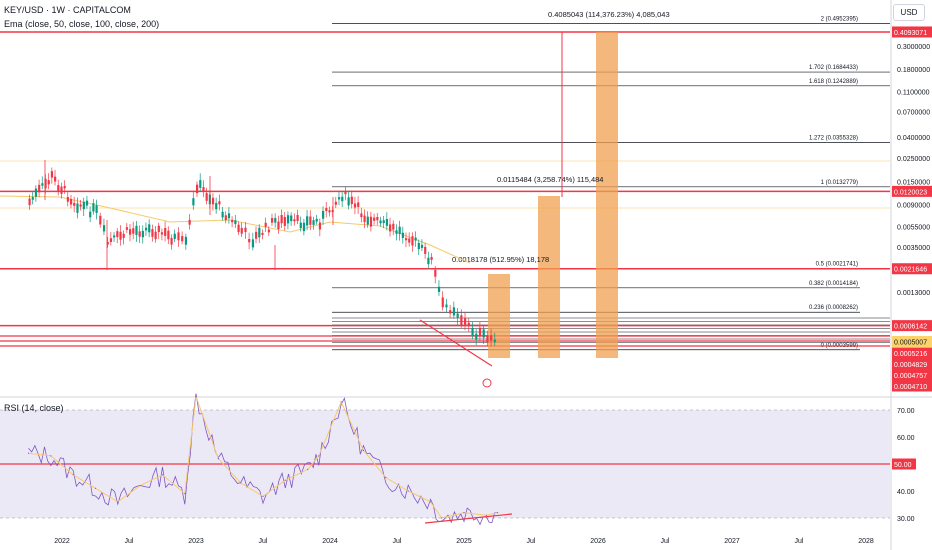 The image size is (932, 550). I want to click on downtrend-line, so click(456, 343).